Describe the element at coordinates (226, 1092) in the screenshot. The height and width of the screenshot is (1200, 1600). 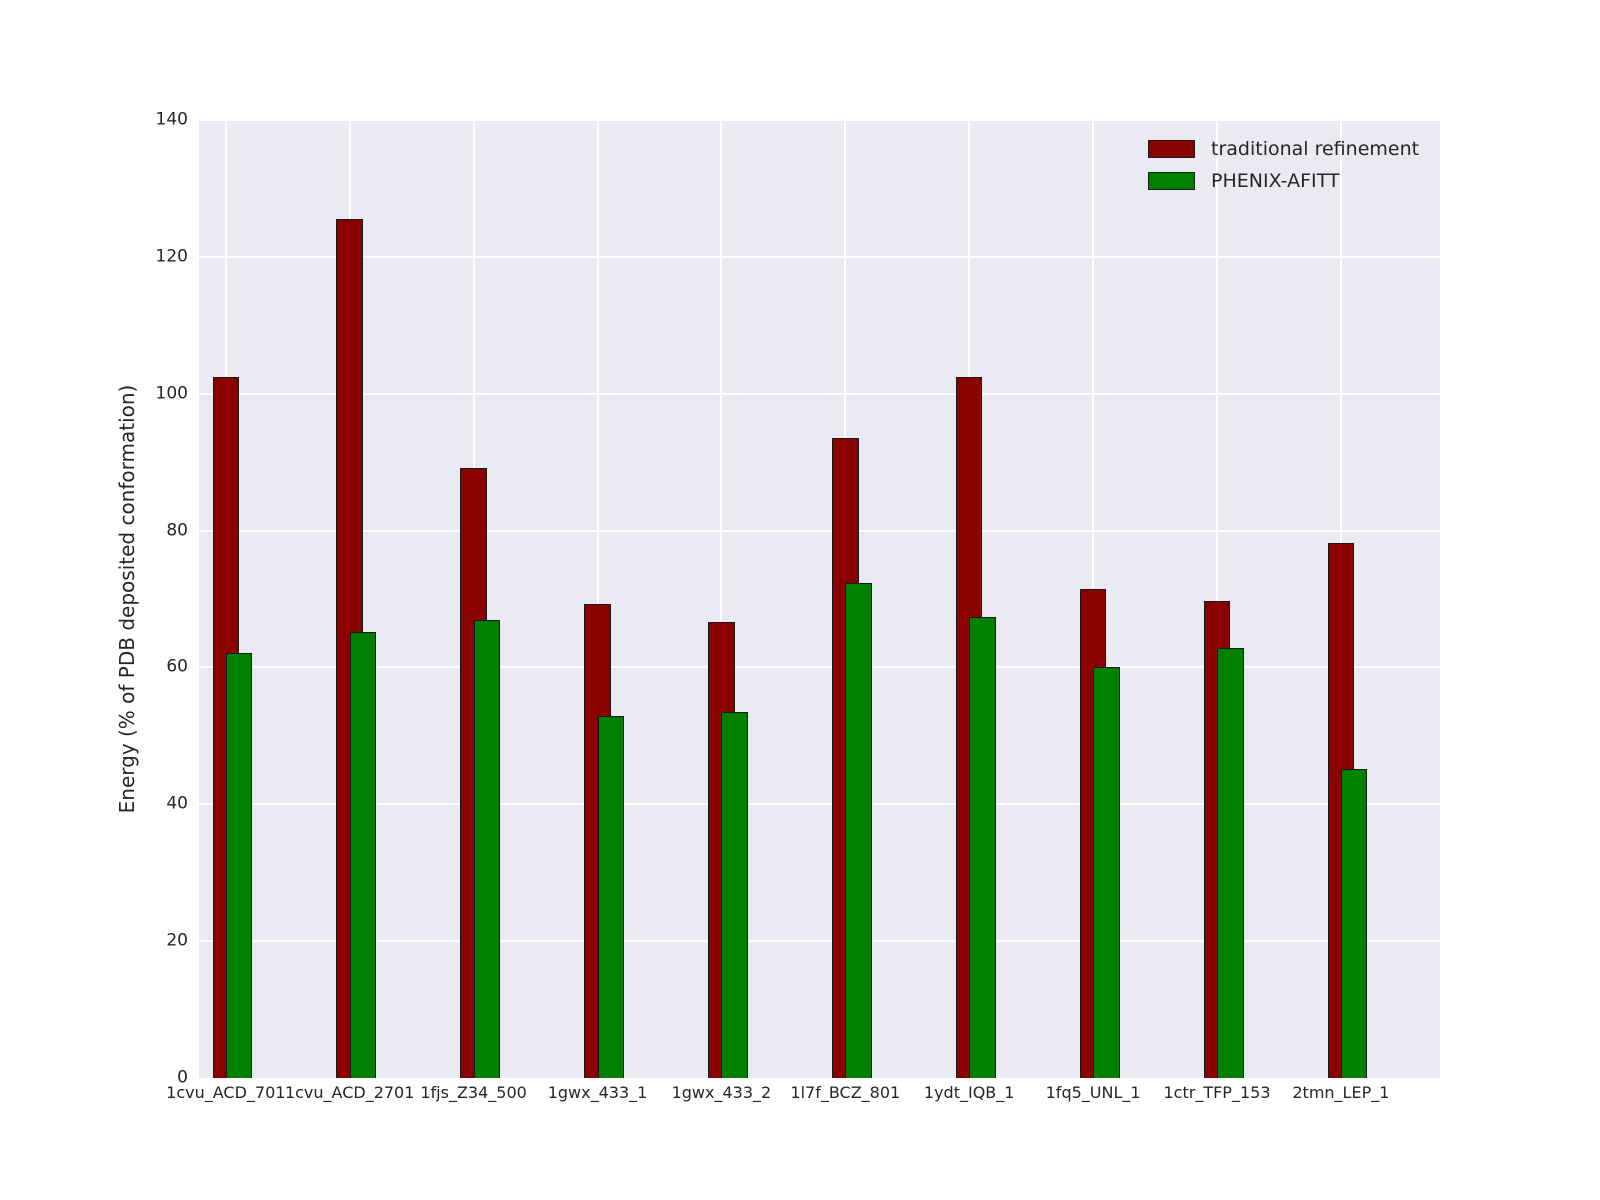
I see `x-tick-label-1cvu_ACD_701: 1cvu_ACD_701` at that location.